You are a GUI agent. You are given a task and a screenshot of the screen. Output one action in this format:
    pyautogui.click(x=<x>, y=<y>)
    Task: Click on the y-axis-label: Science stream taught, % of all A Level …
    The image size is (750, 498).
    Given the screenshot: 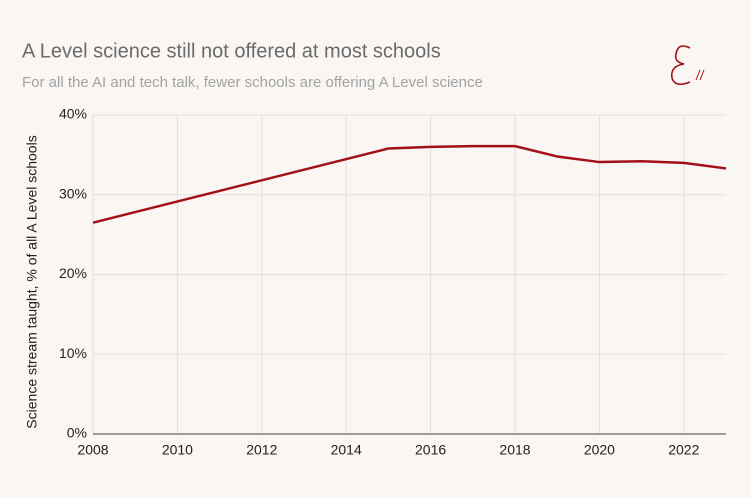 What is the action you would take?
    pyautogui.click(x=32, y=281)
    